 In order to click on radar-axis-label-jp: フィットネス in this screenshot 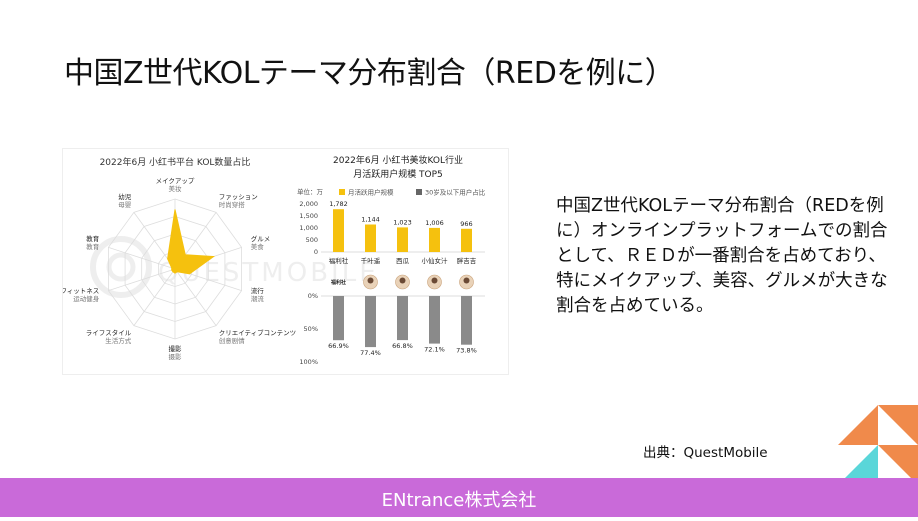, I will do `click(81, 291)`.